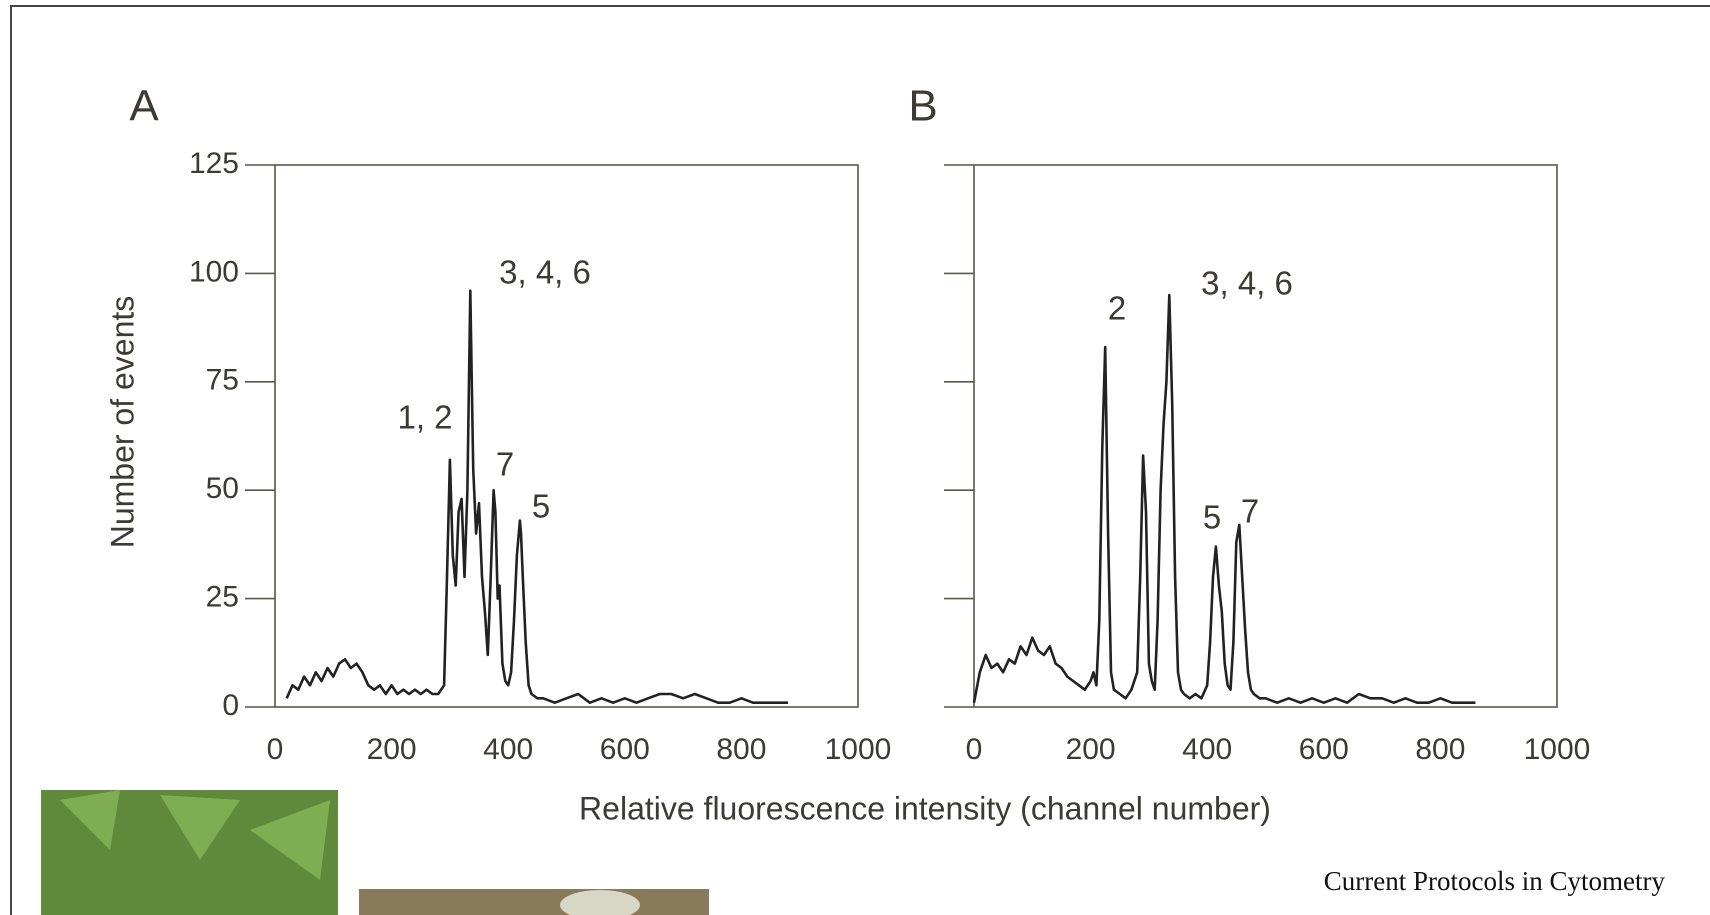  What do you see at coordinates (144, 106) in the screenshot?
I see `panel-label: A` at bounding box center [144, 106].